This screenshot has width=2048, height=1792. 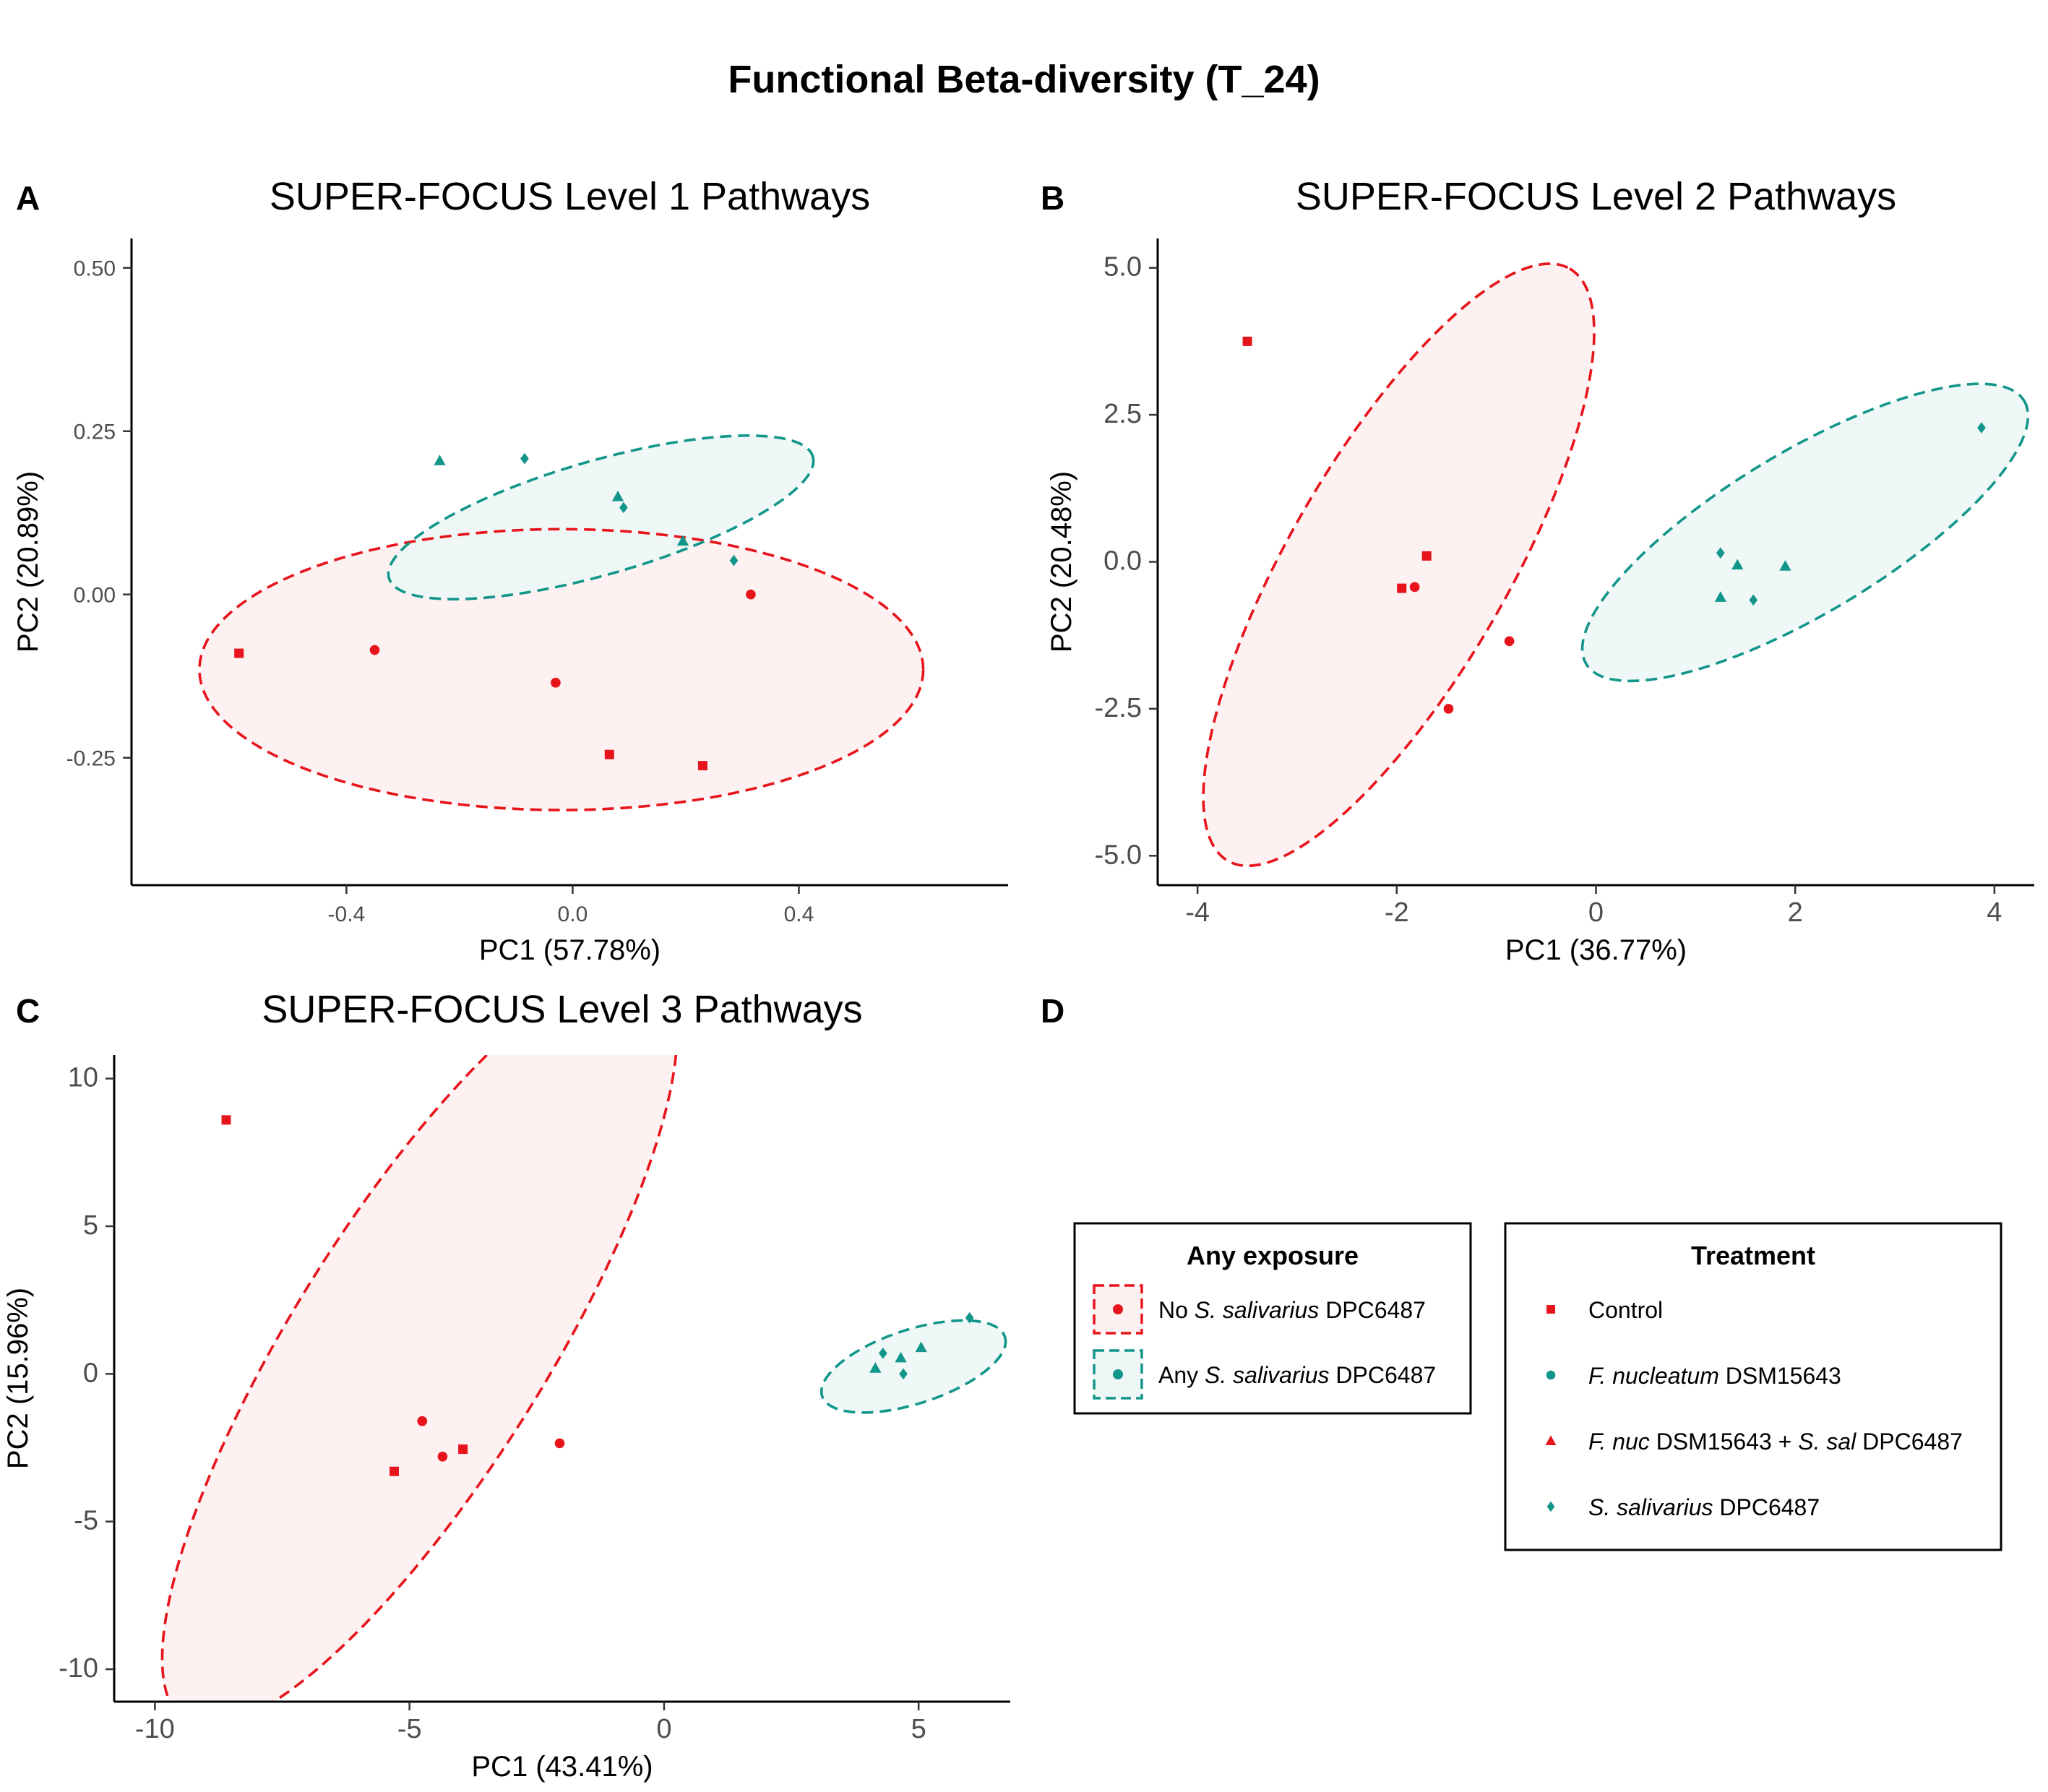 I want to click on legend-treatment-label: F. nucleatum DSM15643, so click(x=1714, y=1376).